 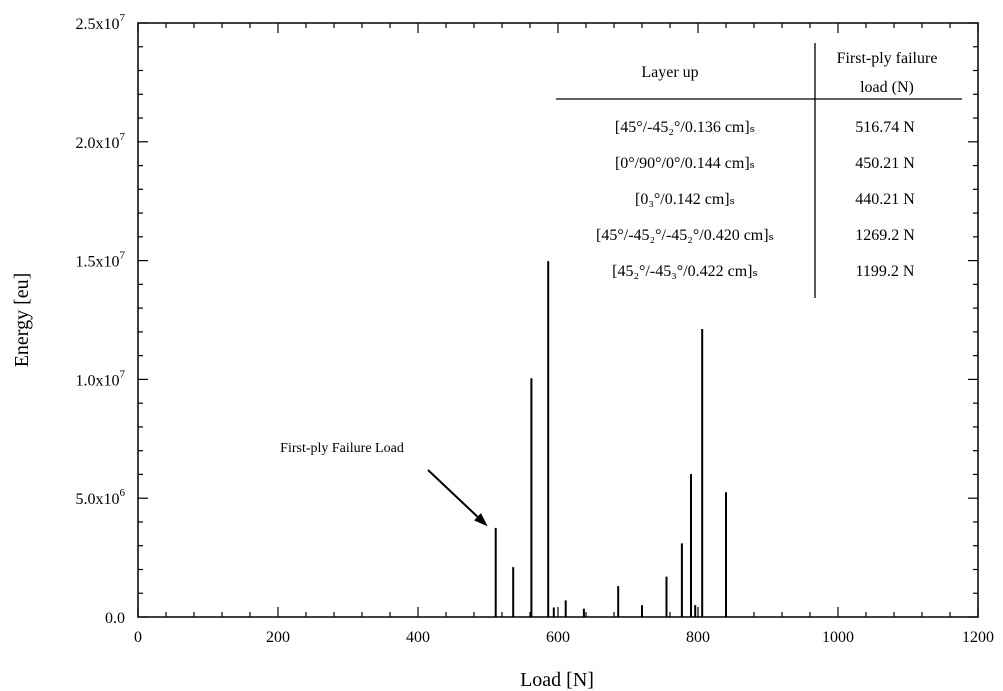 I want to click on table-cell-layup: [45°/-45₂°/0.136 cm]ₛ, so click(x=685, y=127).